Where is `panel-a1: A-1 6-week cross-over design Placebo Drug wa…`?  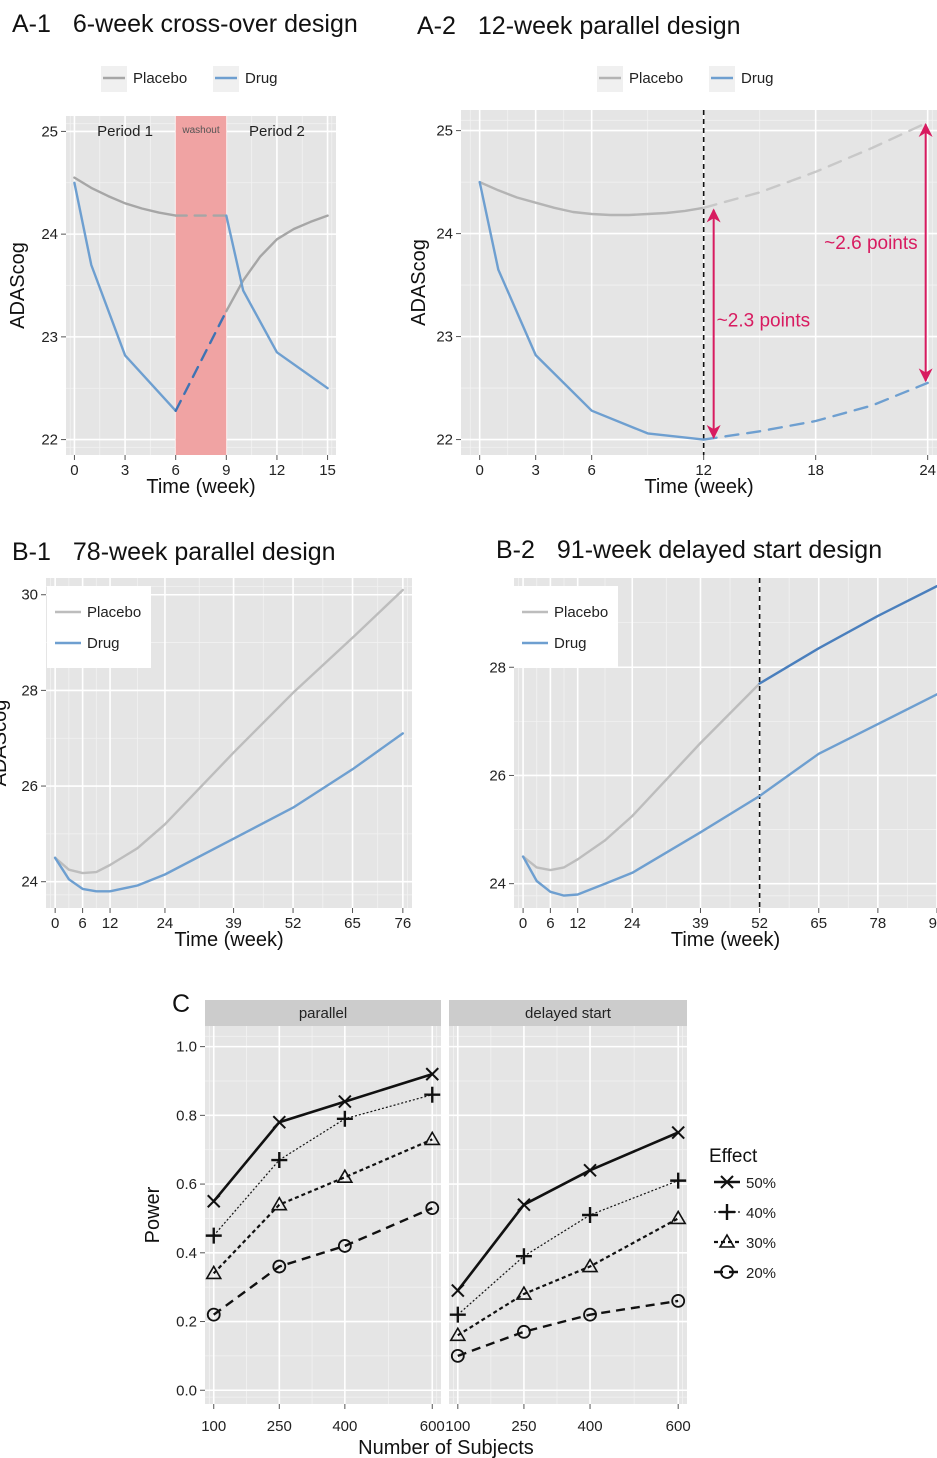 panel-a1: A-1 6-week cross-over design Placebo Drug wa… is located at coordinates (182, 254).